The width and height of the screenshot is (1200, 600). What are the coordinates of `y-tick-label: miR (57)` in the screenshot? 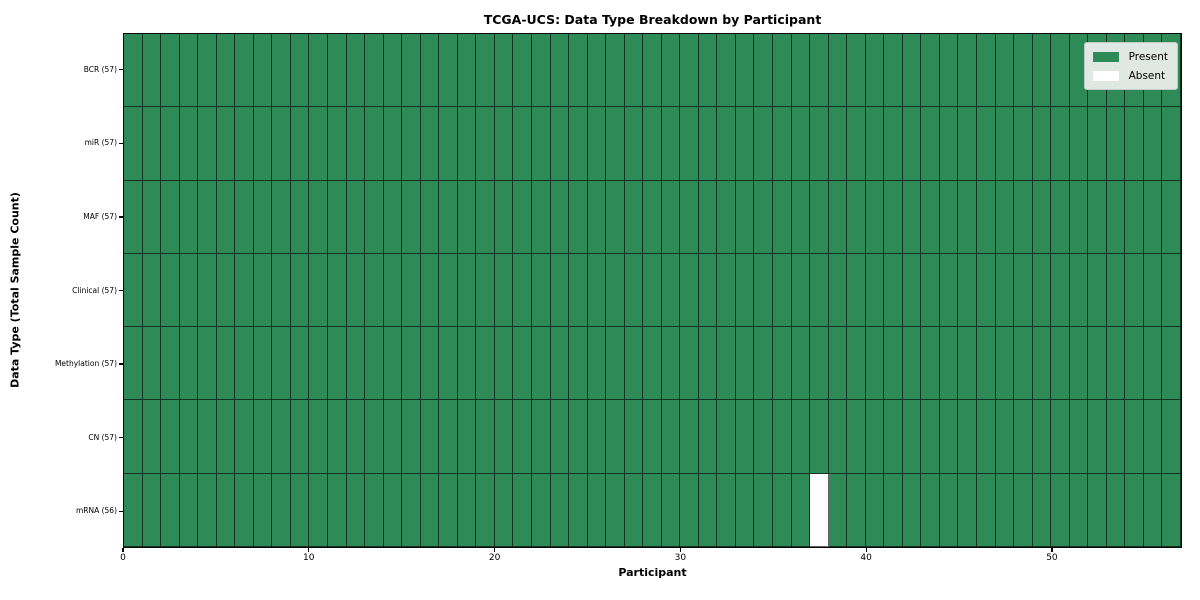 It's located at (100, 143).